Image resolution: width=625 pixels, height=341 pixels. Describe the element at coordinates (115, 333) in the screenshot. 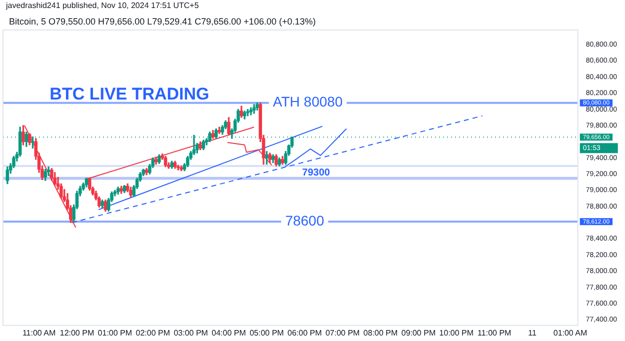

I see `x-tick-label: 01:00 PM` at that location.